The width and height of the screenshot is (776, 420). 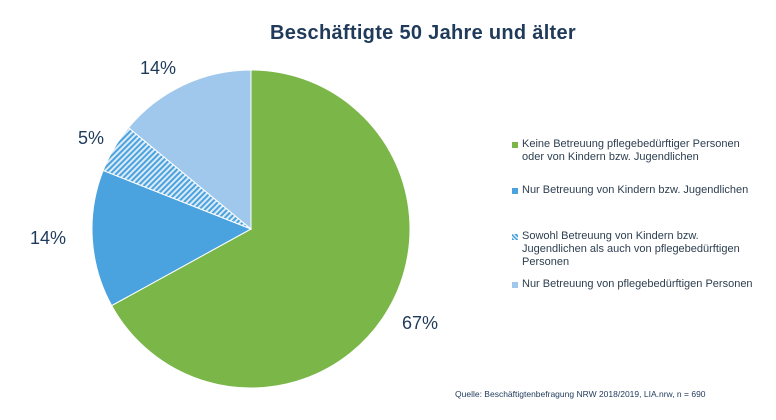 I want to click on legend-marker-nur-kinder, so click(x=515, y=191).